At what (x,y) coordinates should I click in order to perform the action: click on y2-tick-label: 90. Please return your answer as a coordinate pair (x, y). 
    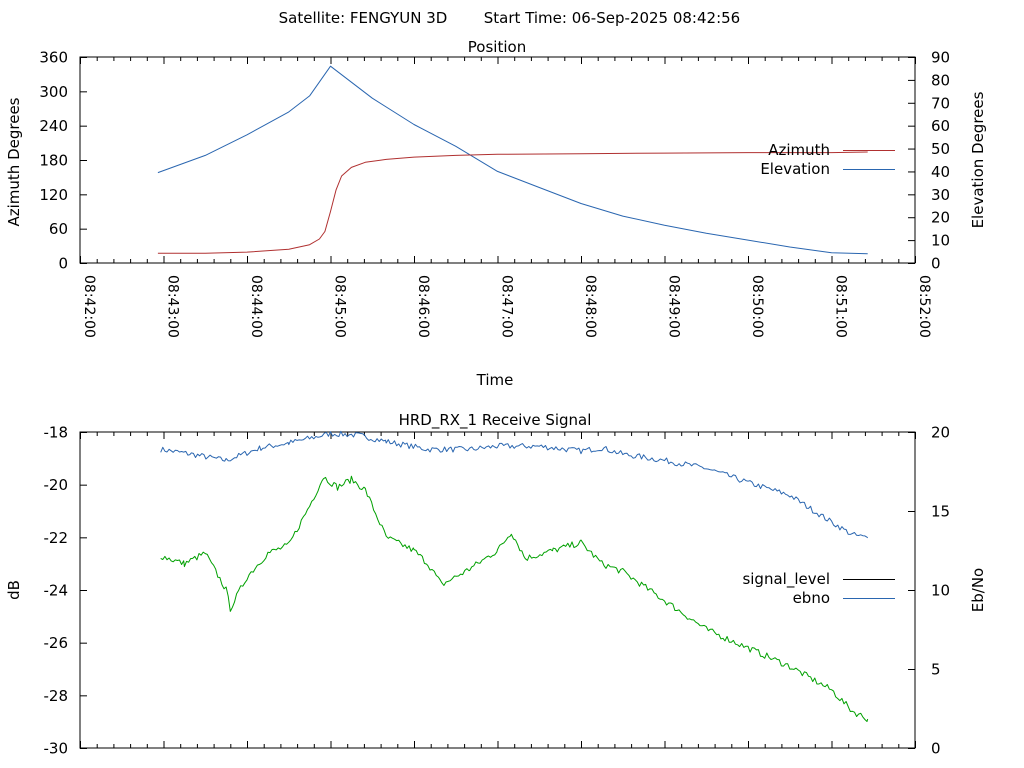
    Looking at the image, I should click on (940, 58).